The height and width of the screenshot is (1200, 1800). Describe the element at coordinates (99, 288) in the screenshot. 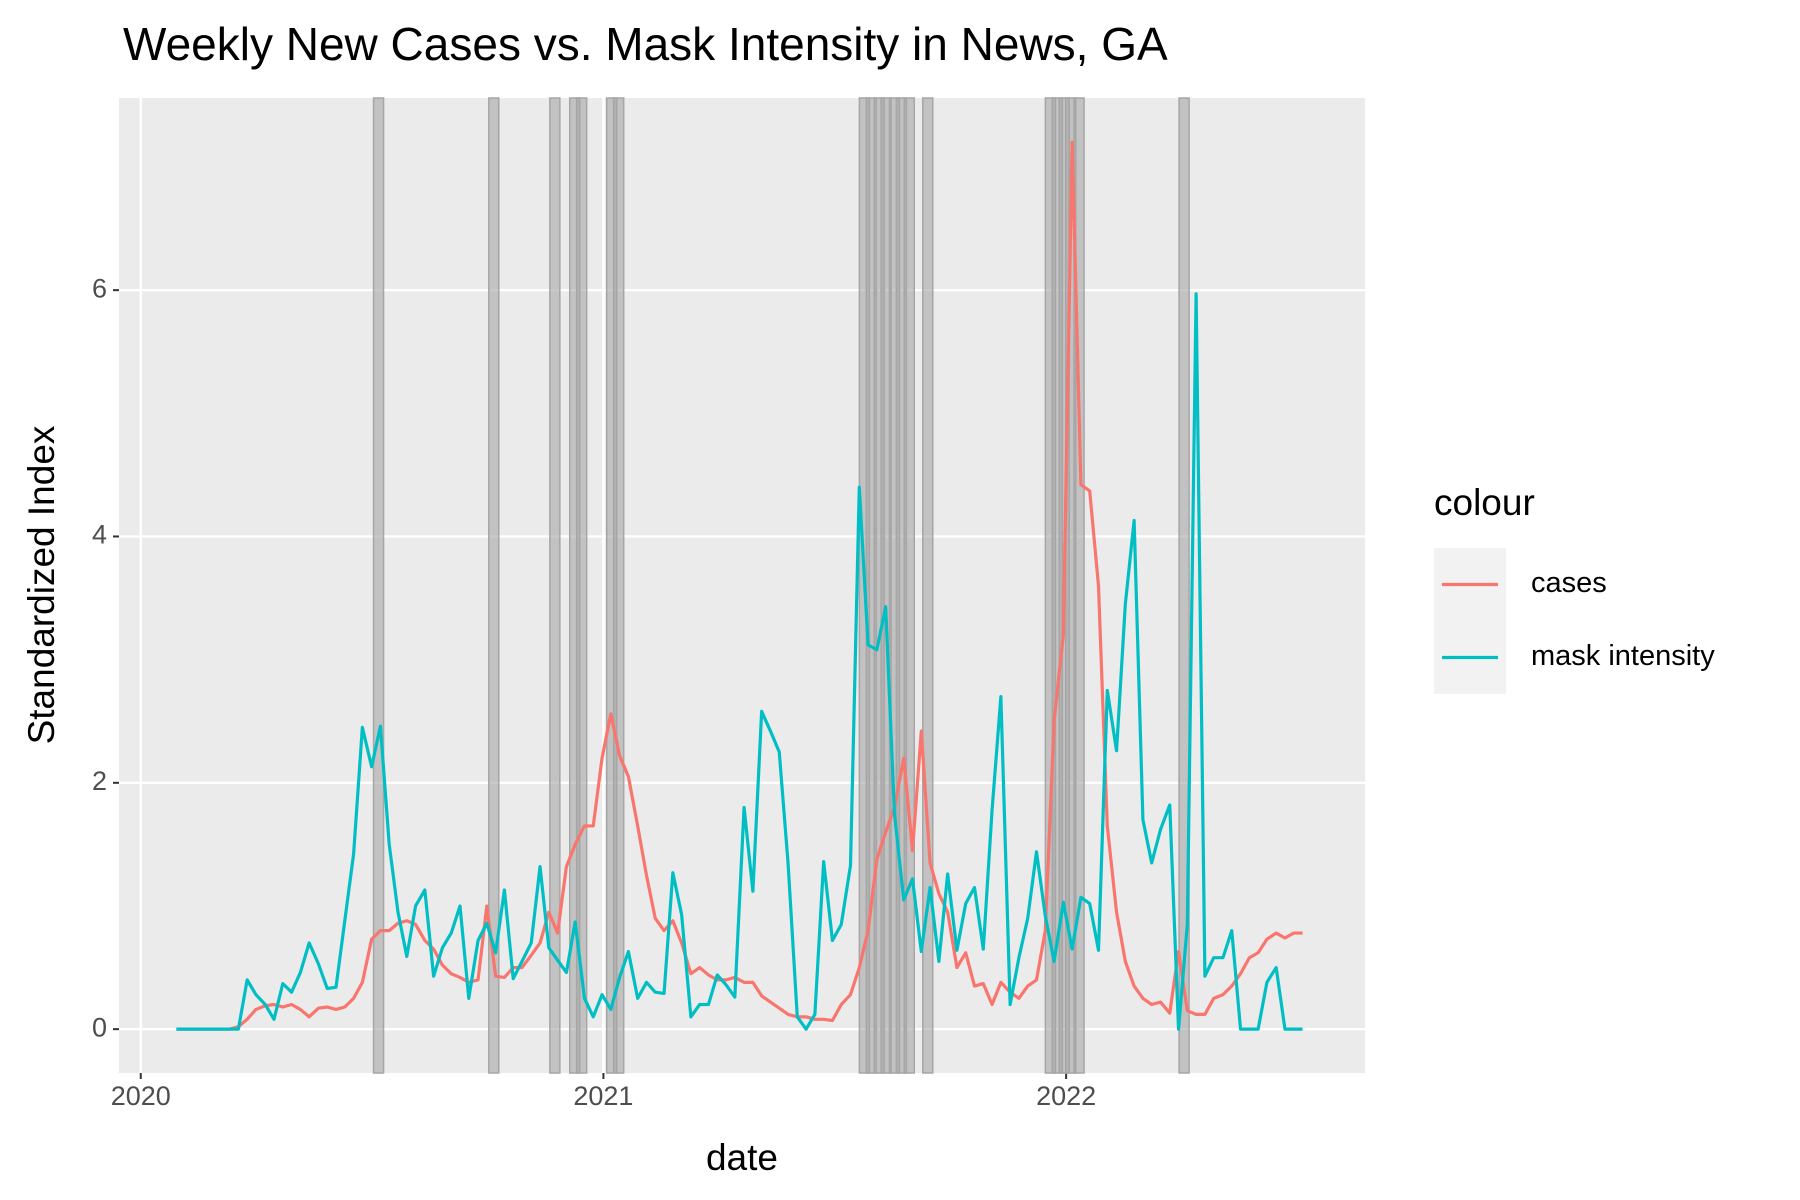

I see `y-tick-label: 6` at that location.